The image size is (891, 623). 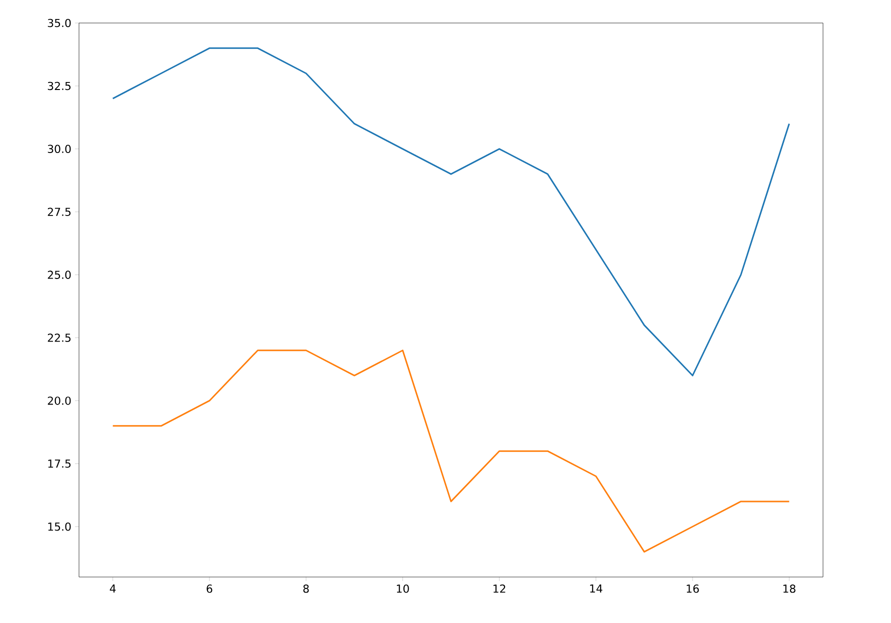 I want to click on x-tick-label: 12, so click(x=500, y=588).